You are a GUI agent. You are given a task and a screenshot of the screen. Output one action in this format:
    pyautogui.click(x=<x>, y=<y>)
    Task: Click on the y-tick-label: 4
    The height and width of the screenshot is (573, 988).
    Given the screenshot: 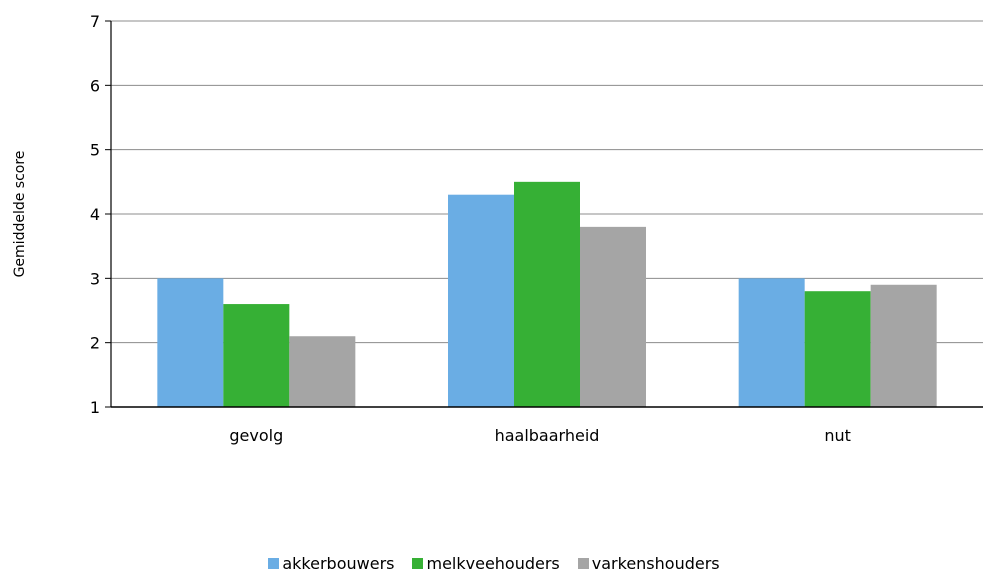 What is the action you would take?
    pyautogui.click(x=95, y=214)
    